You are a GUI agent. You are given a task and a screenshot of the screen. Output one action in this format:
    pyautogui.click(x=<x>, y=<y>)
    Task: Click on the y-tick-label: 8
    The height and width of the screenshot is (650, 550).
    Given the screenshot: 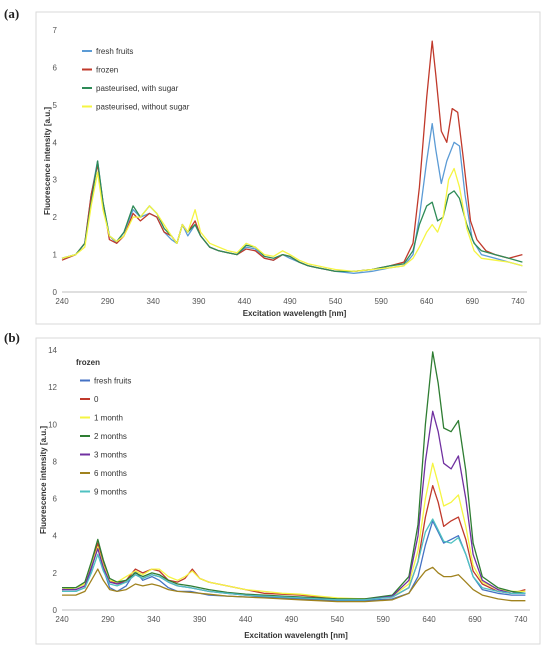 What is the action you would take?
    pyautogui.click(x=55, y=461)
    